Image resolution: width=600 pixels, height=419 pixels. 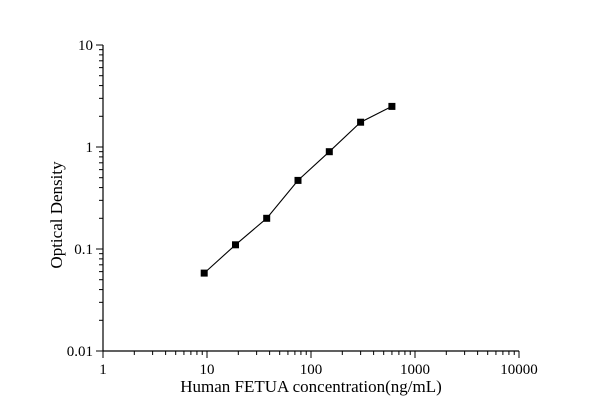 What do you see at coordinates (85, 46) in the screenshot?
I see `y-tick-label: 10` at bounding box center [85, 46].